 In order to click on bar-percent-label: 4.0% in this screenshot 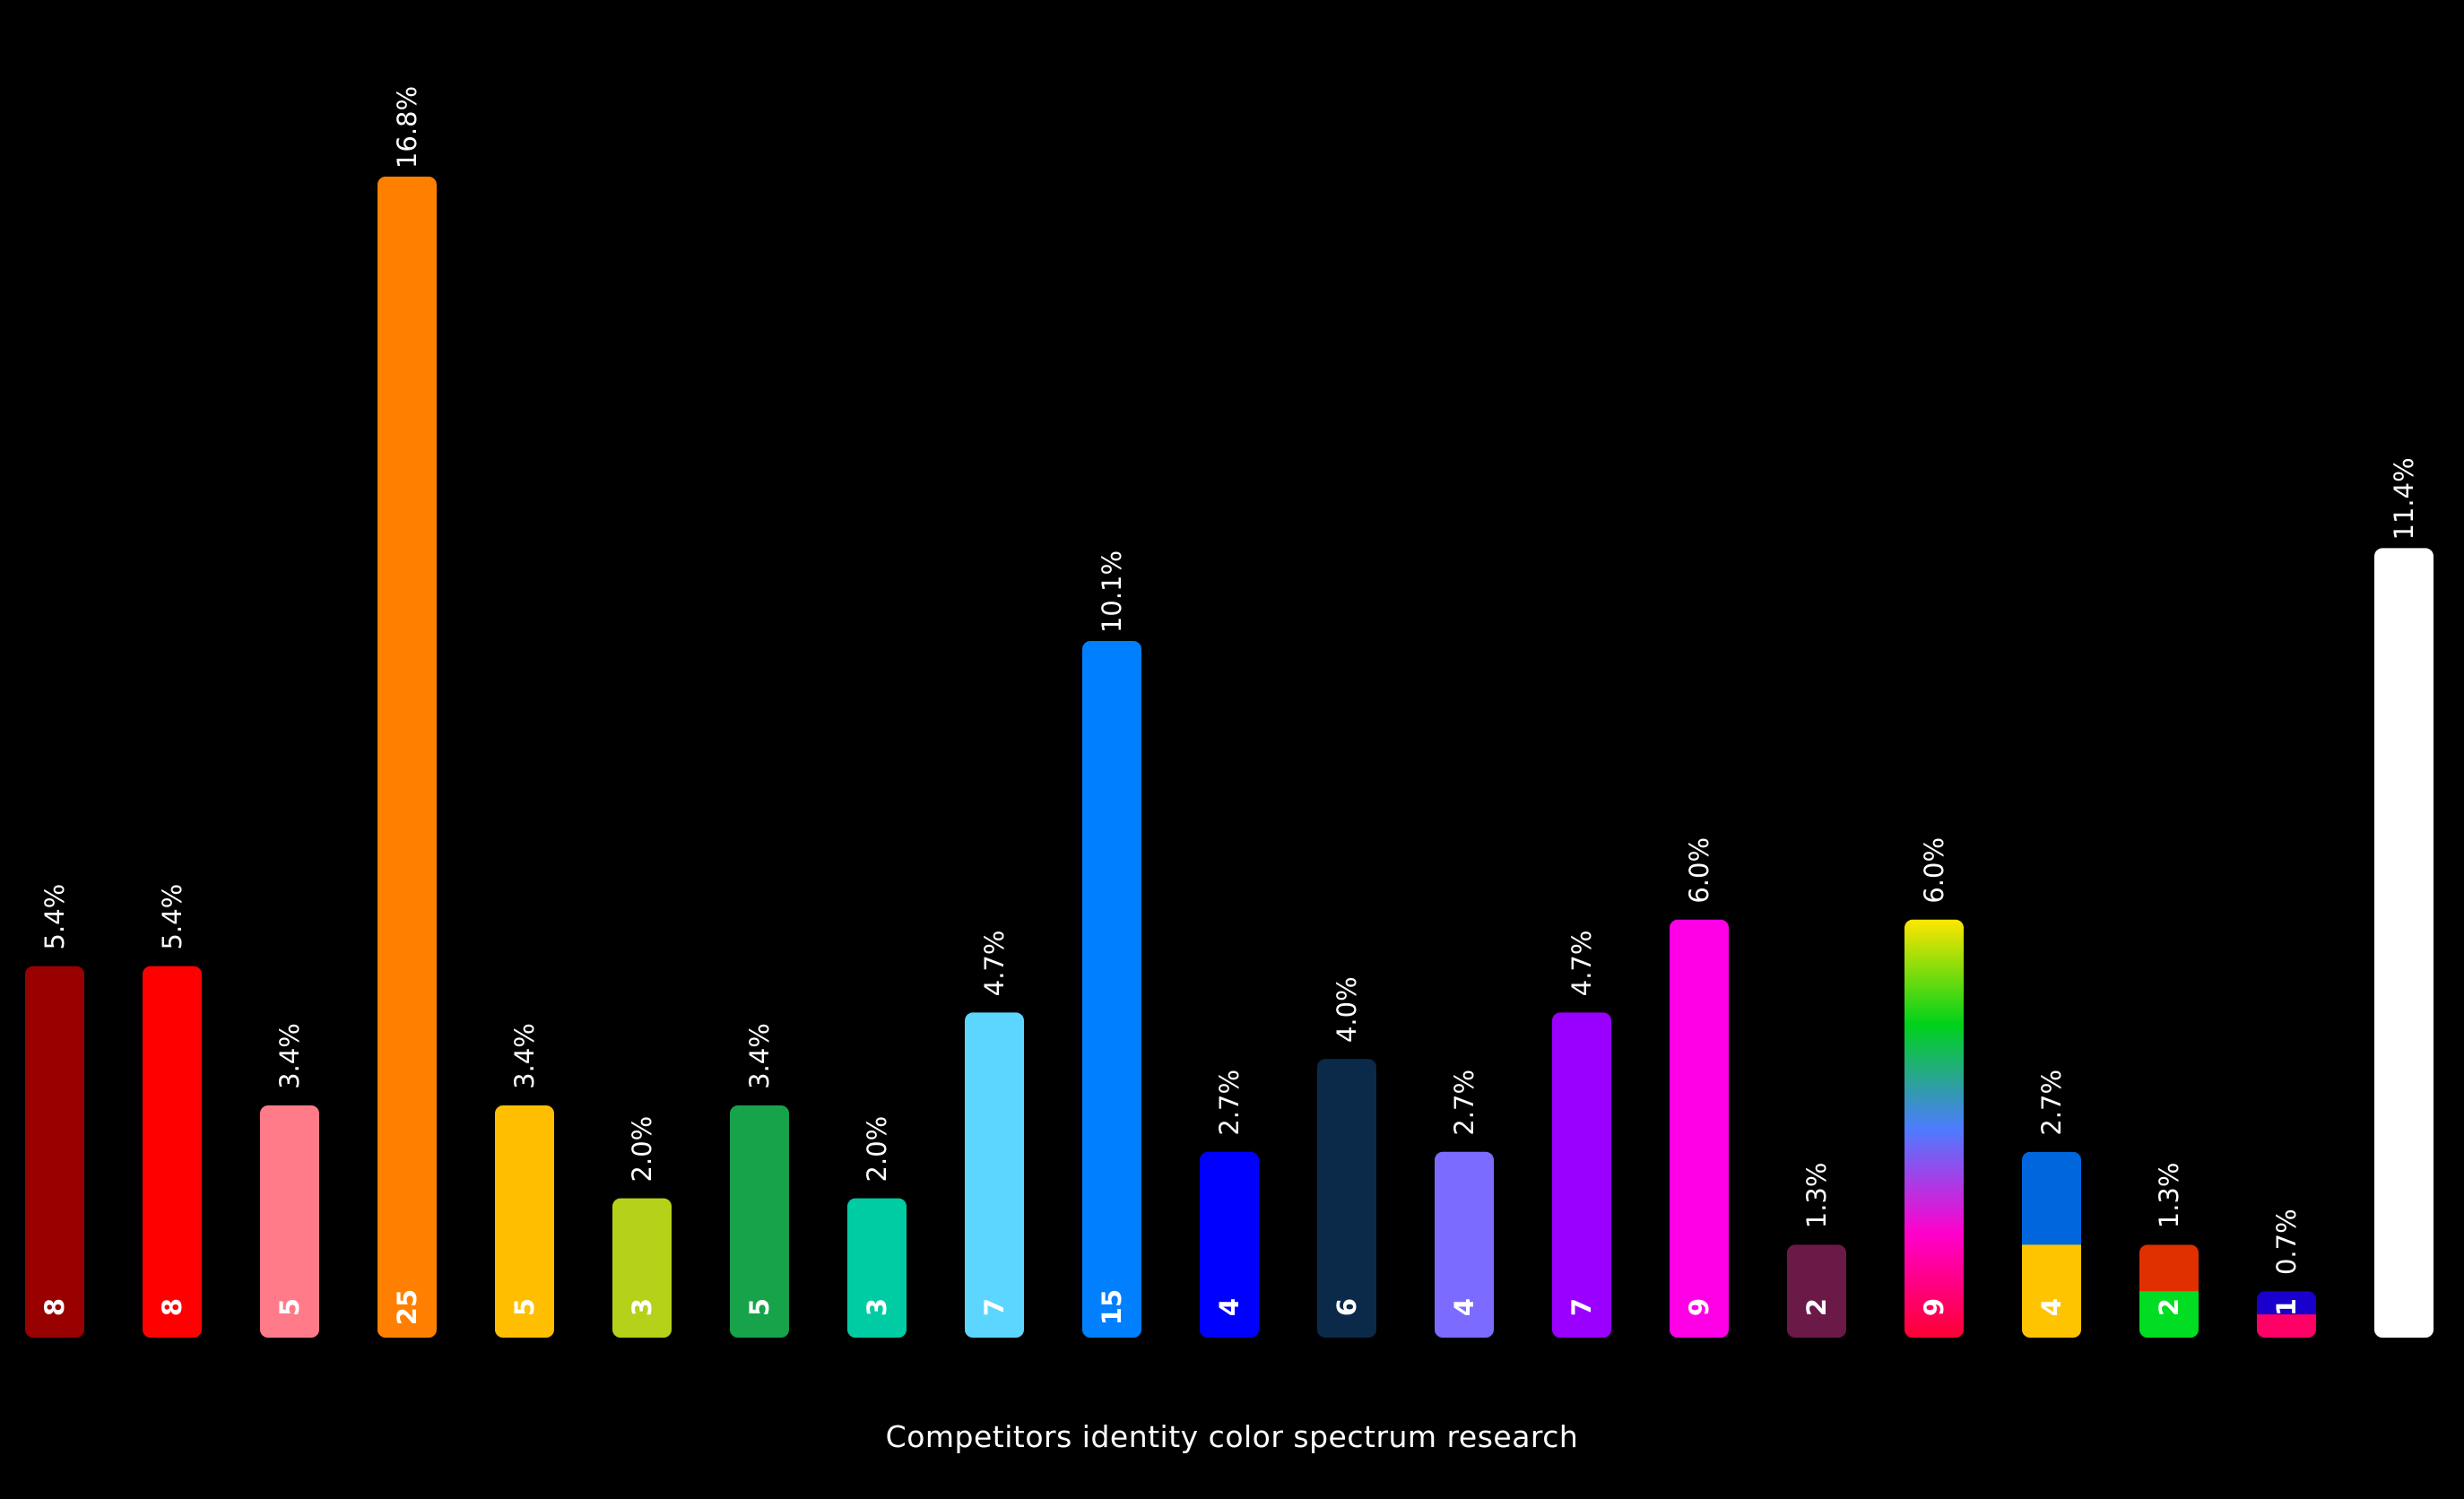, I will do `click(1347, 1009)`.